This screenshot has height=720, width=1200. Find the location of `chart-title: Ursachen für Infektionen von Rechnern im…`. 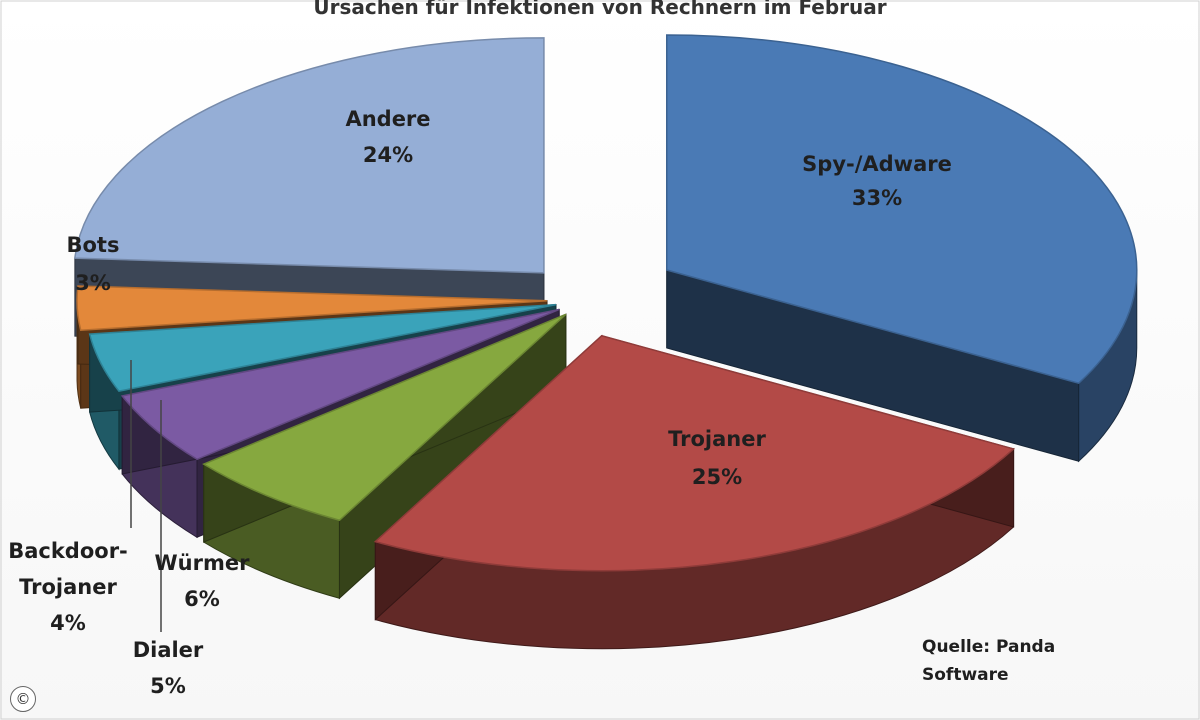

chart-title: Ursachen für Infektionen von Rechnern im… is located at coordinates (599, 9).